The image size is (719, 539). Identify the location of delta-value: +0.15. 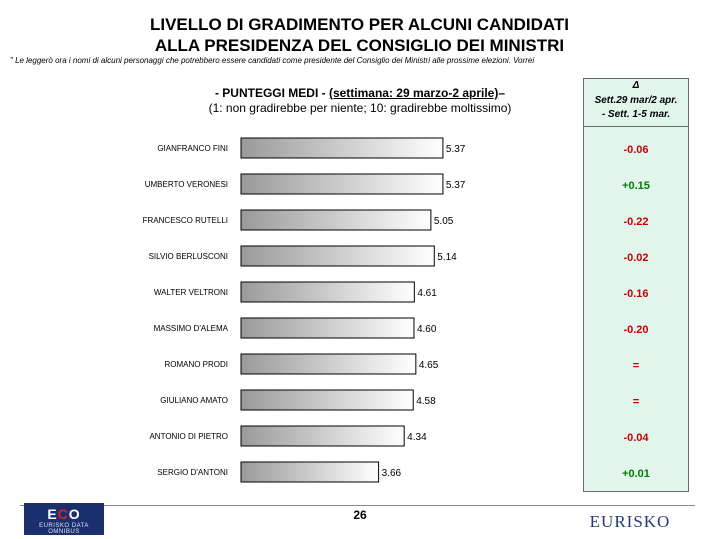
(636, 186).